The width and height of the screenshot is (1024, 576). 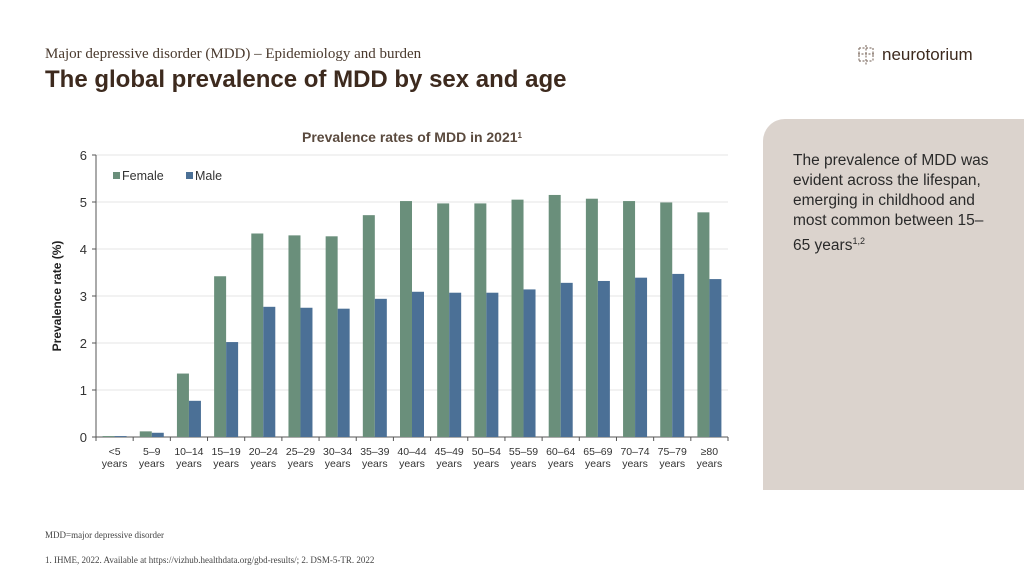 I want to click on logo: neurotorium, so click(x=914, y=55).